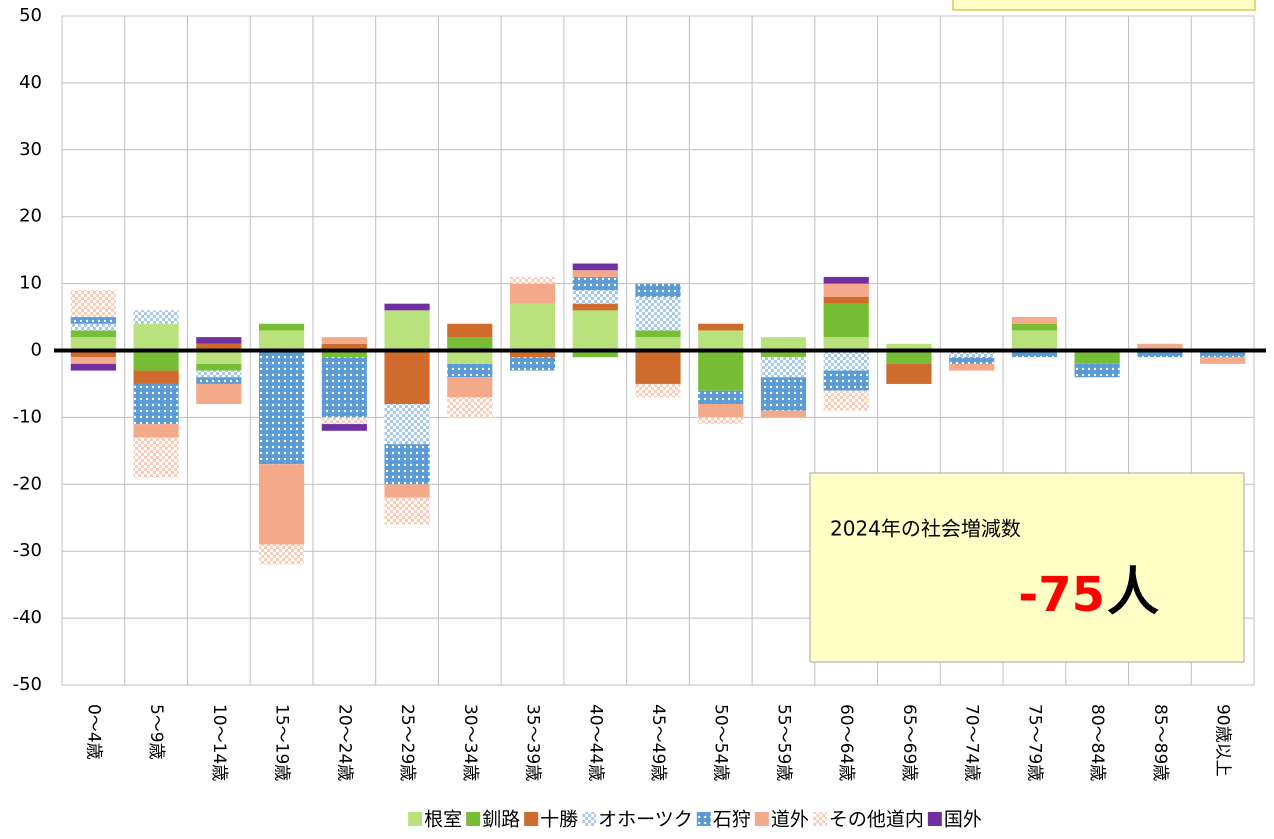  I want to click on legend-label: 根室, so click(443, 820).